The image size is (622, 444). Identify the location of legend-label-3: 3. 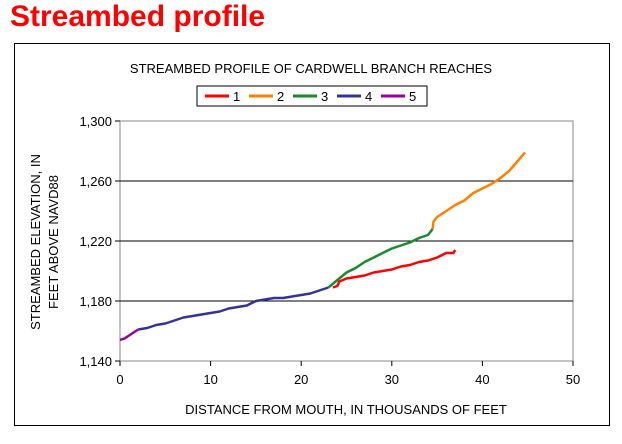
(324, 96).